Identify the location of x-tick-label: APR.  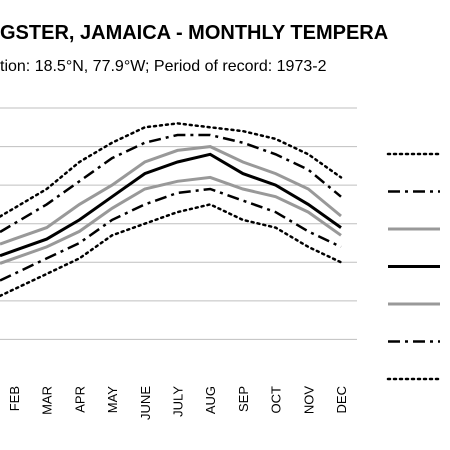
(79, 399).